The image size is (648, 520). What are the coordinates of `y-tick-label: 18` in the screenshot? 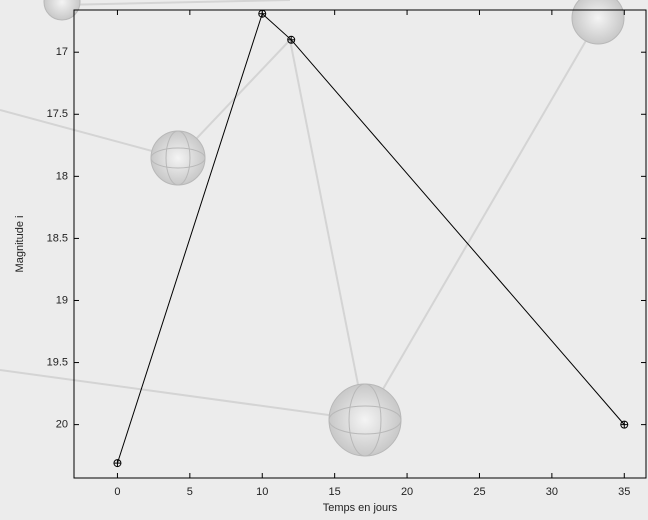 It's located at (62, 176).